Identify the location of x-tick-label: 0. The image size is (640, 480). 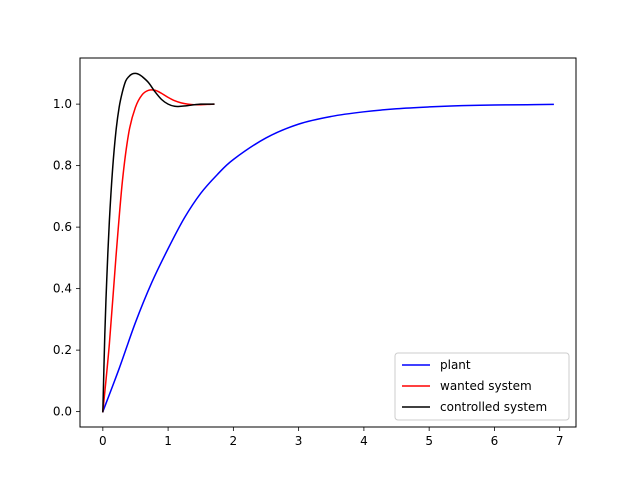
(103, 441).